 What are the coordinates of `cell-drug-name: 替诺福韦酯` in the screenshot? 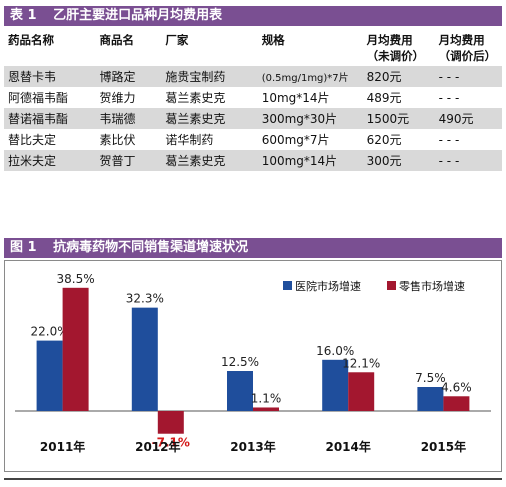 It's located at (50, 118).